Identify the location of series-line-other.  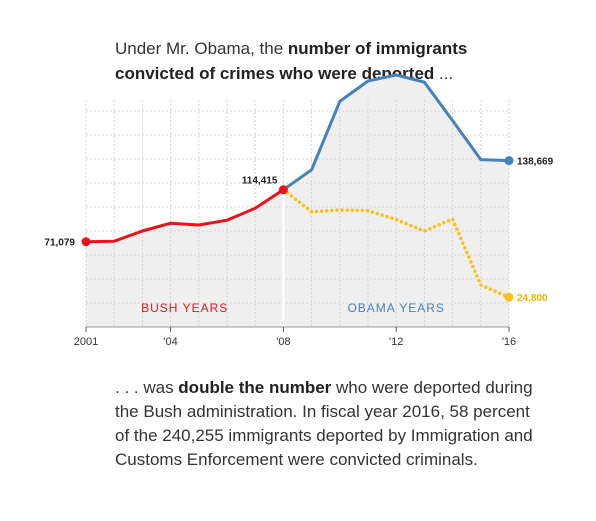
(396, 243).